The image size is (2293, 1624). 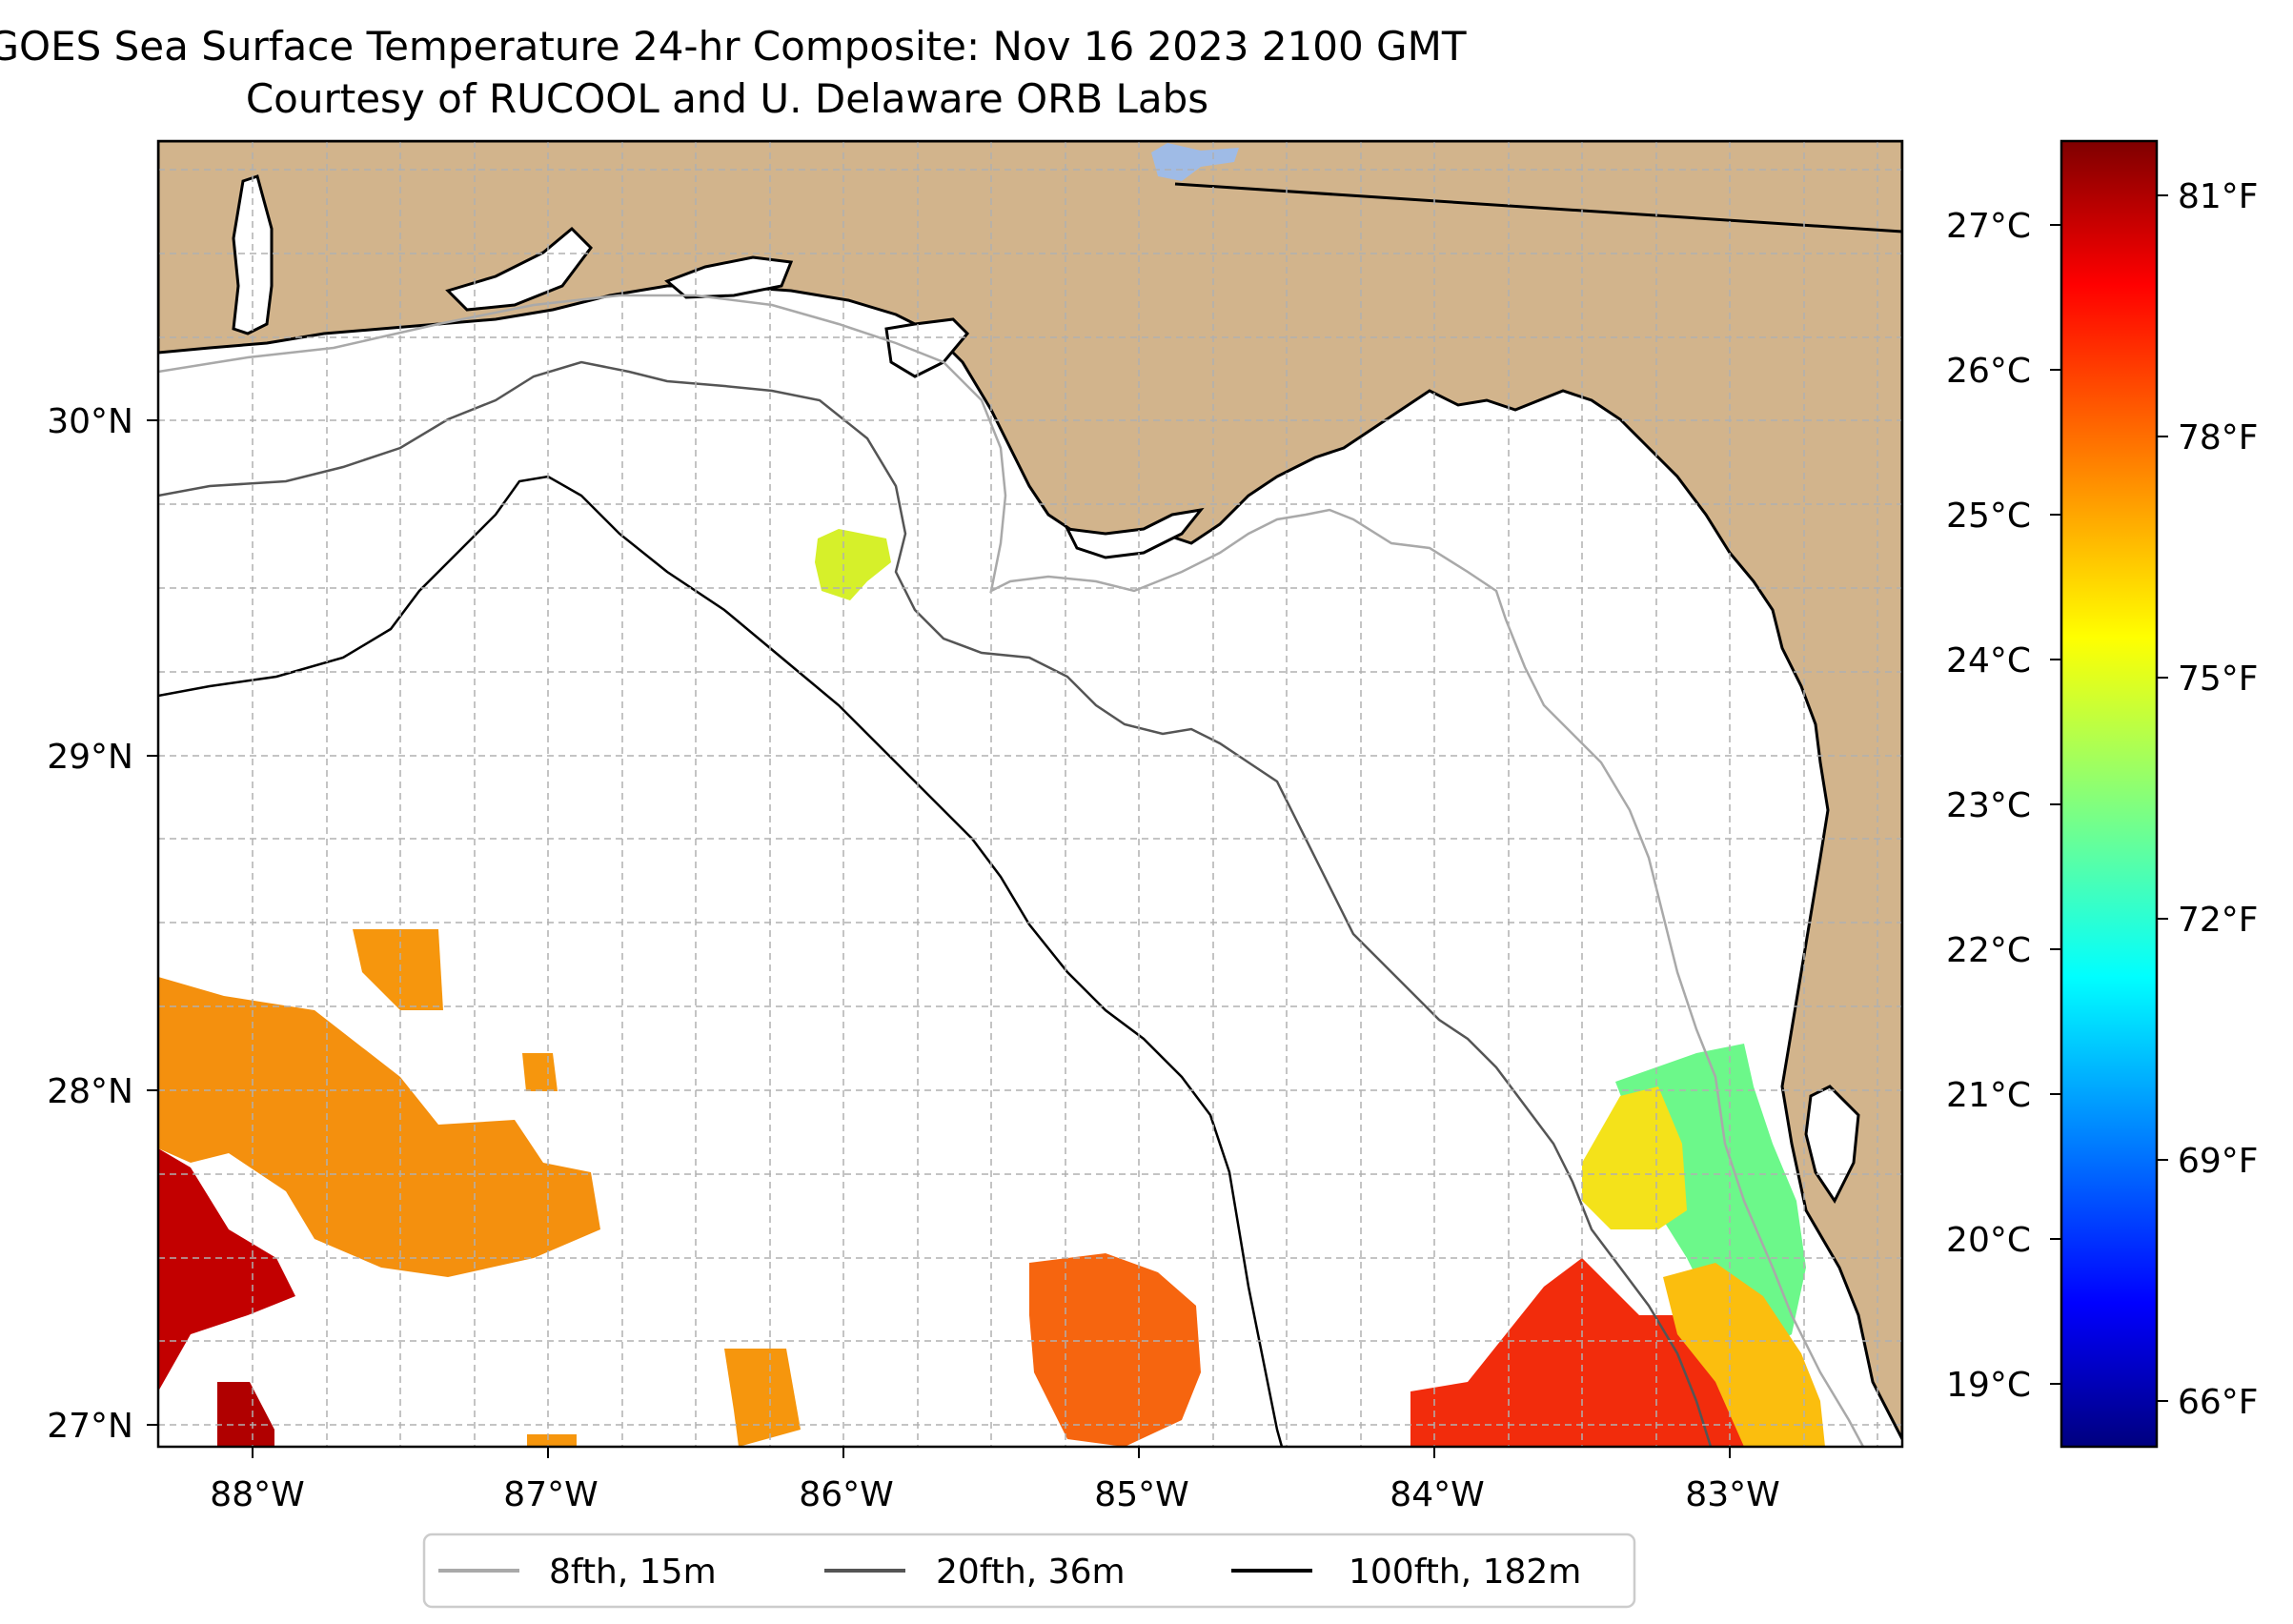 What do you see at coordinates (1115, 1350) in the screenshot?
I see `sst-patch-center` at bounding box center [1115, 1350].